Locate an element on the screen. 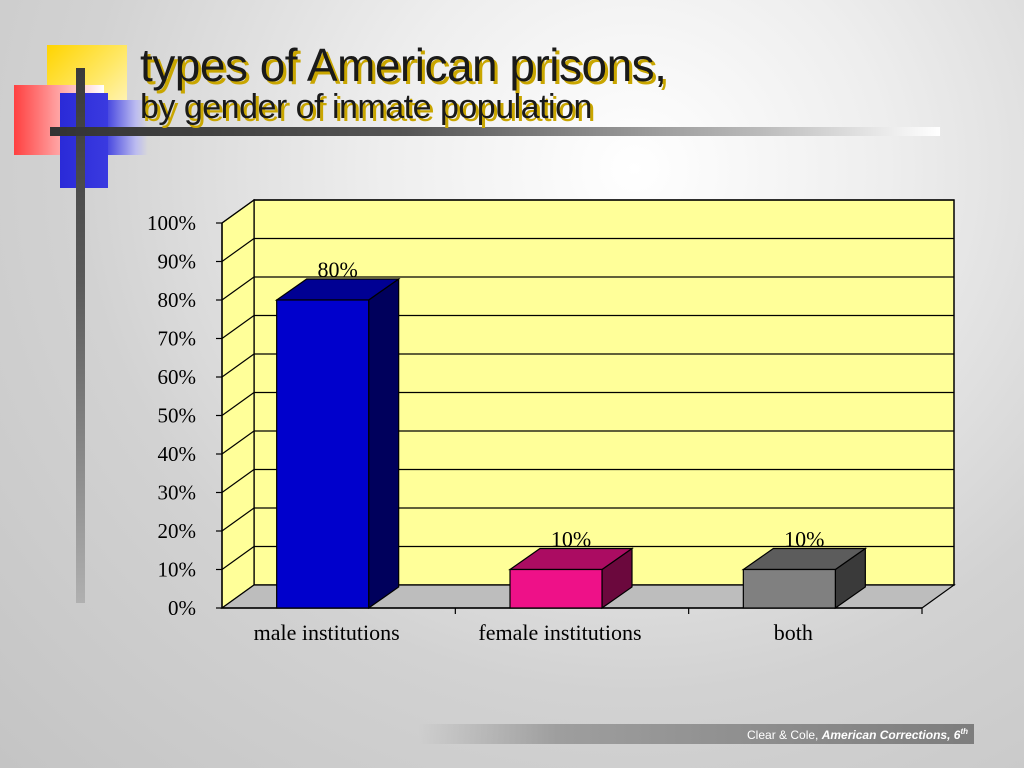 The height and width of the screenshot is (768, 1024). decor-vertical-bar is located at coordinates (80, 335).